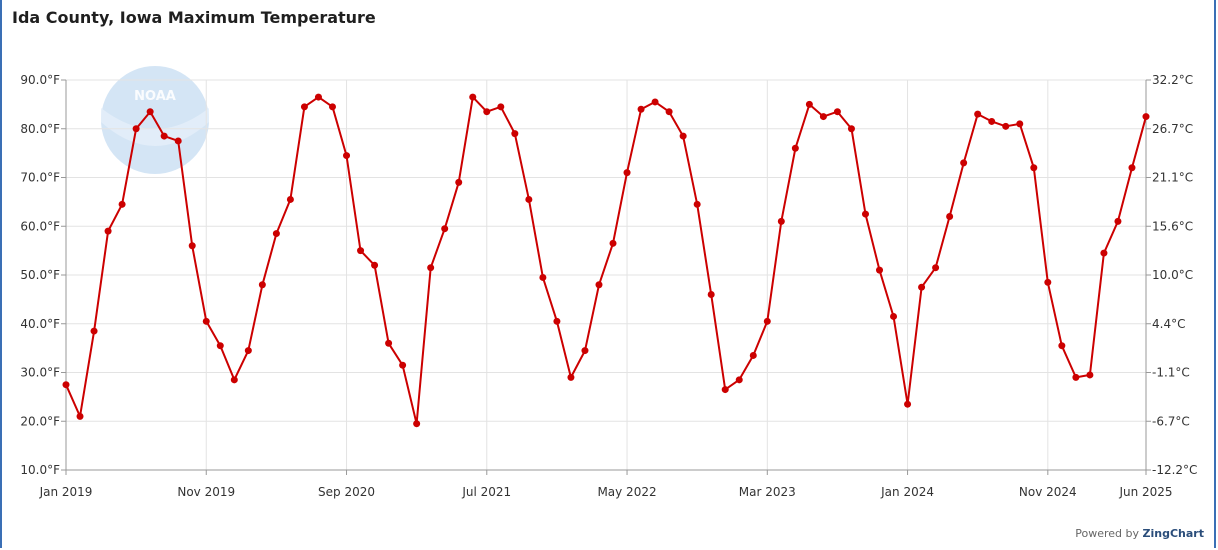 This screenshot has width=1218, height=550. Describe the element at coordinates (1172, 80) in the screenshot. I see `y-tick-label-right: 32.2°C` at that location.